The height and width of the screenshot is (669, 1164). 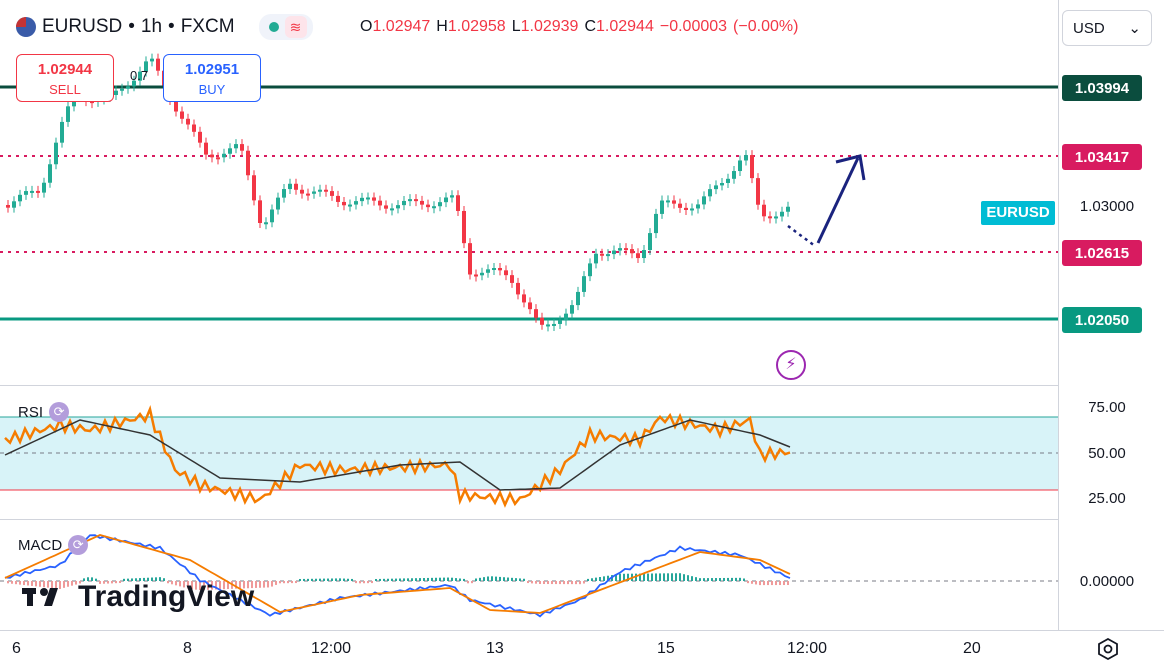 What do you see at coordinates (82, 26) in the screenshot?
I see `symbol-name: EURUSD` at bounding box center [82, 26].